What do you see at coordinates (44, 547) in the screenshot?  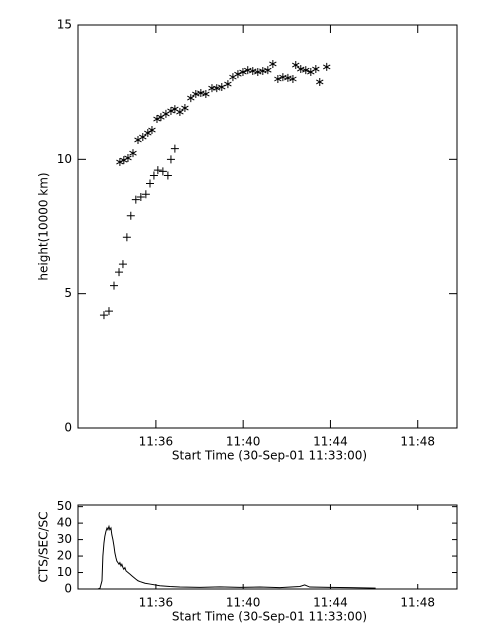 I see `y-axis-label: CTS/SEC/SC` at bounding box center [44, 547].